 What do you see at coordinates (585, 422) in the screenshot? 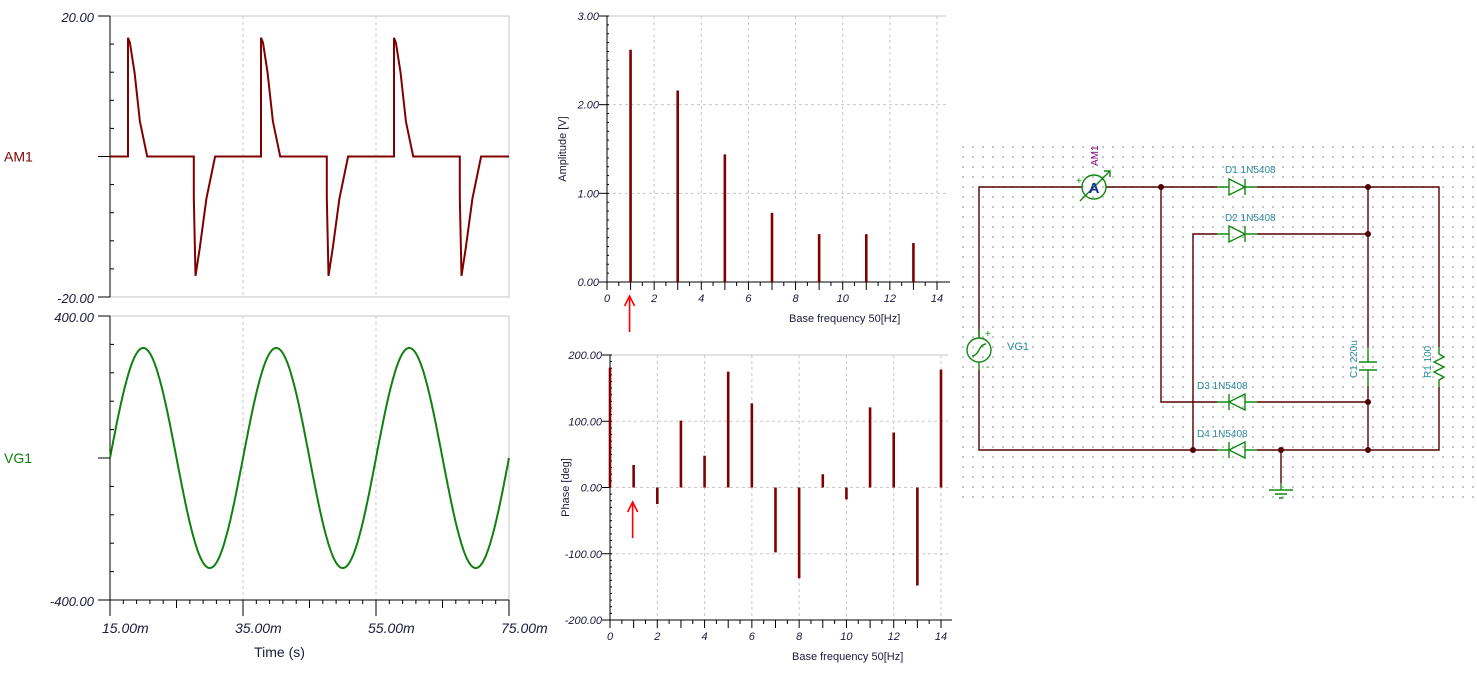
I see `y-tick-label: 100.00` at bounding box center [585, 422].